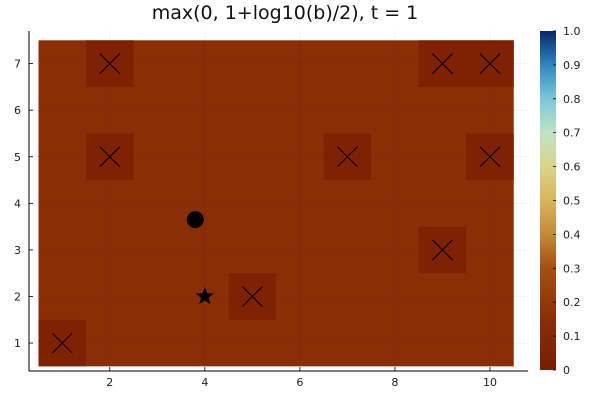 This screenshot has height=400, width=600. I want to click on colorbar-tick-label: 0.4, so click(572, 234).